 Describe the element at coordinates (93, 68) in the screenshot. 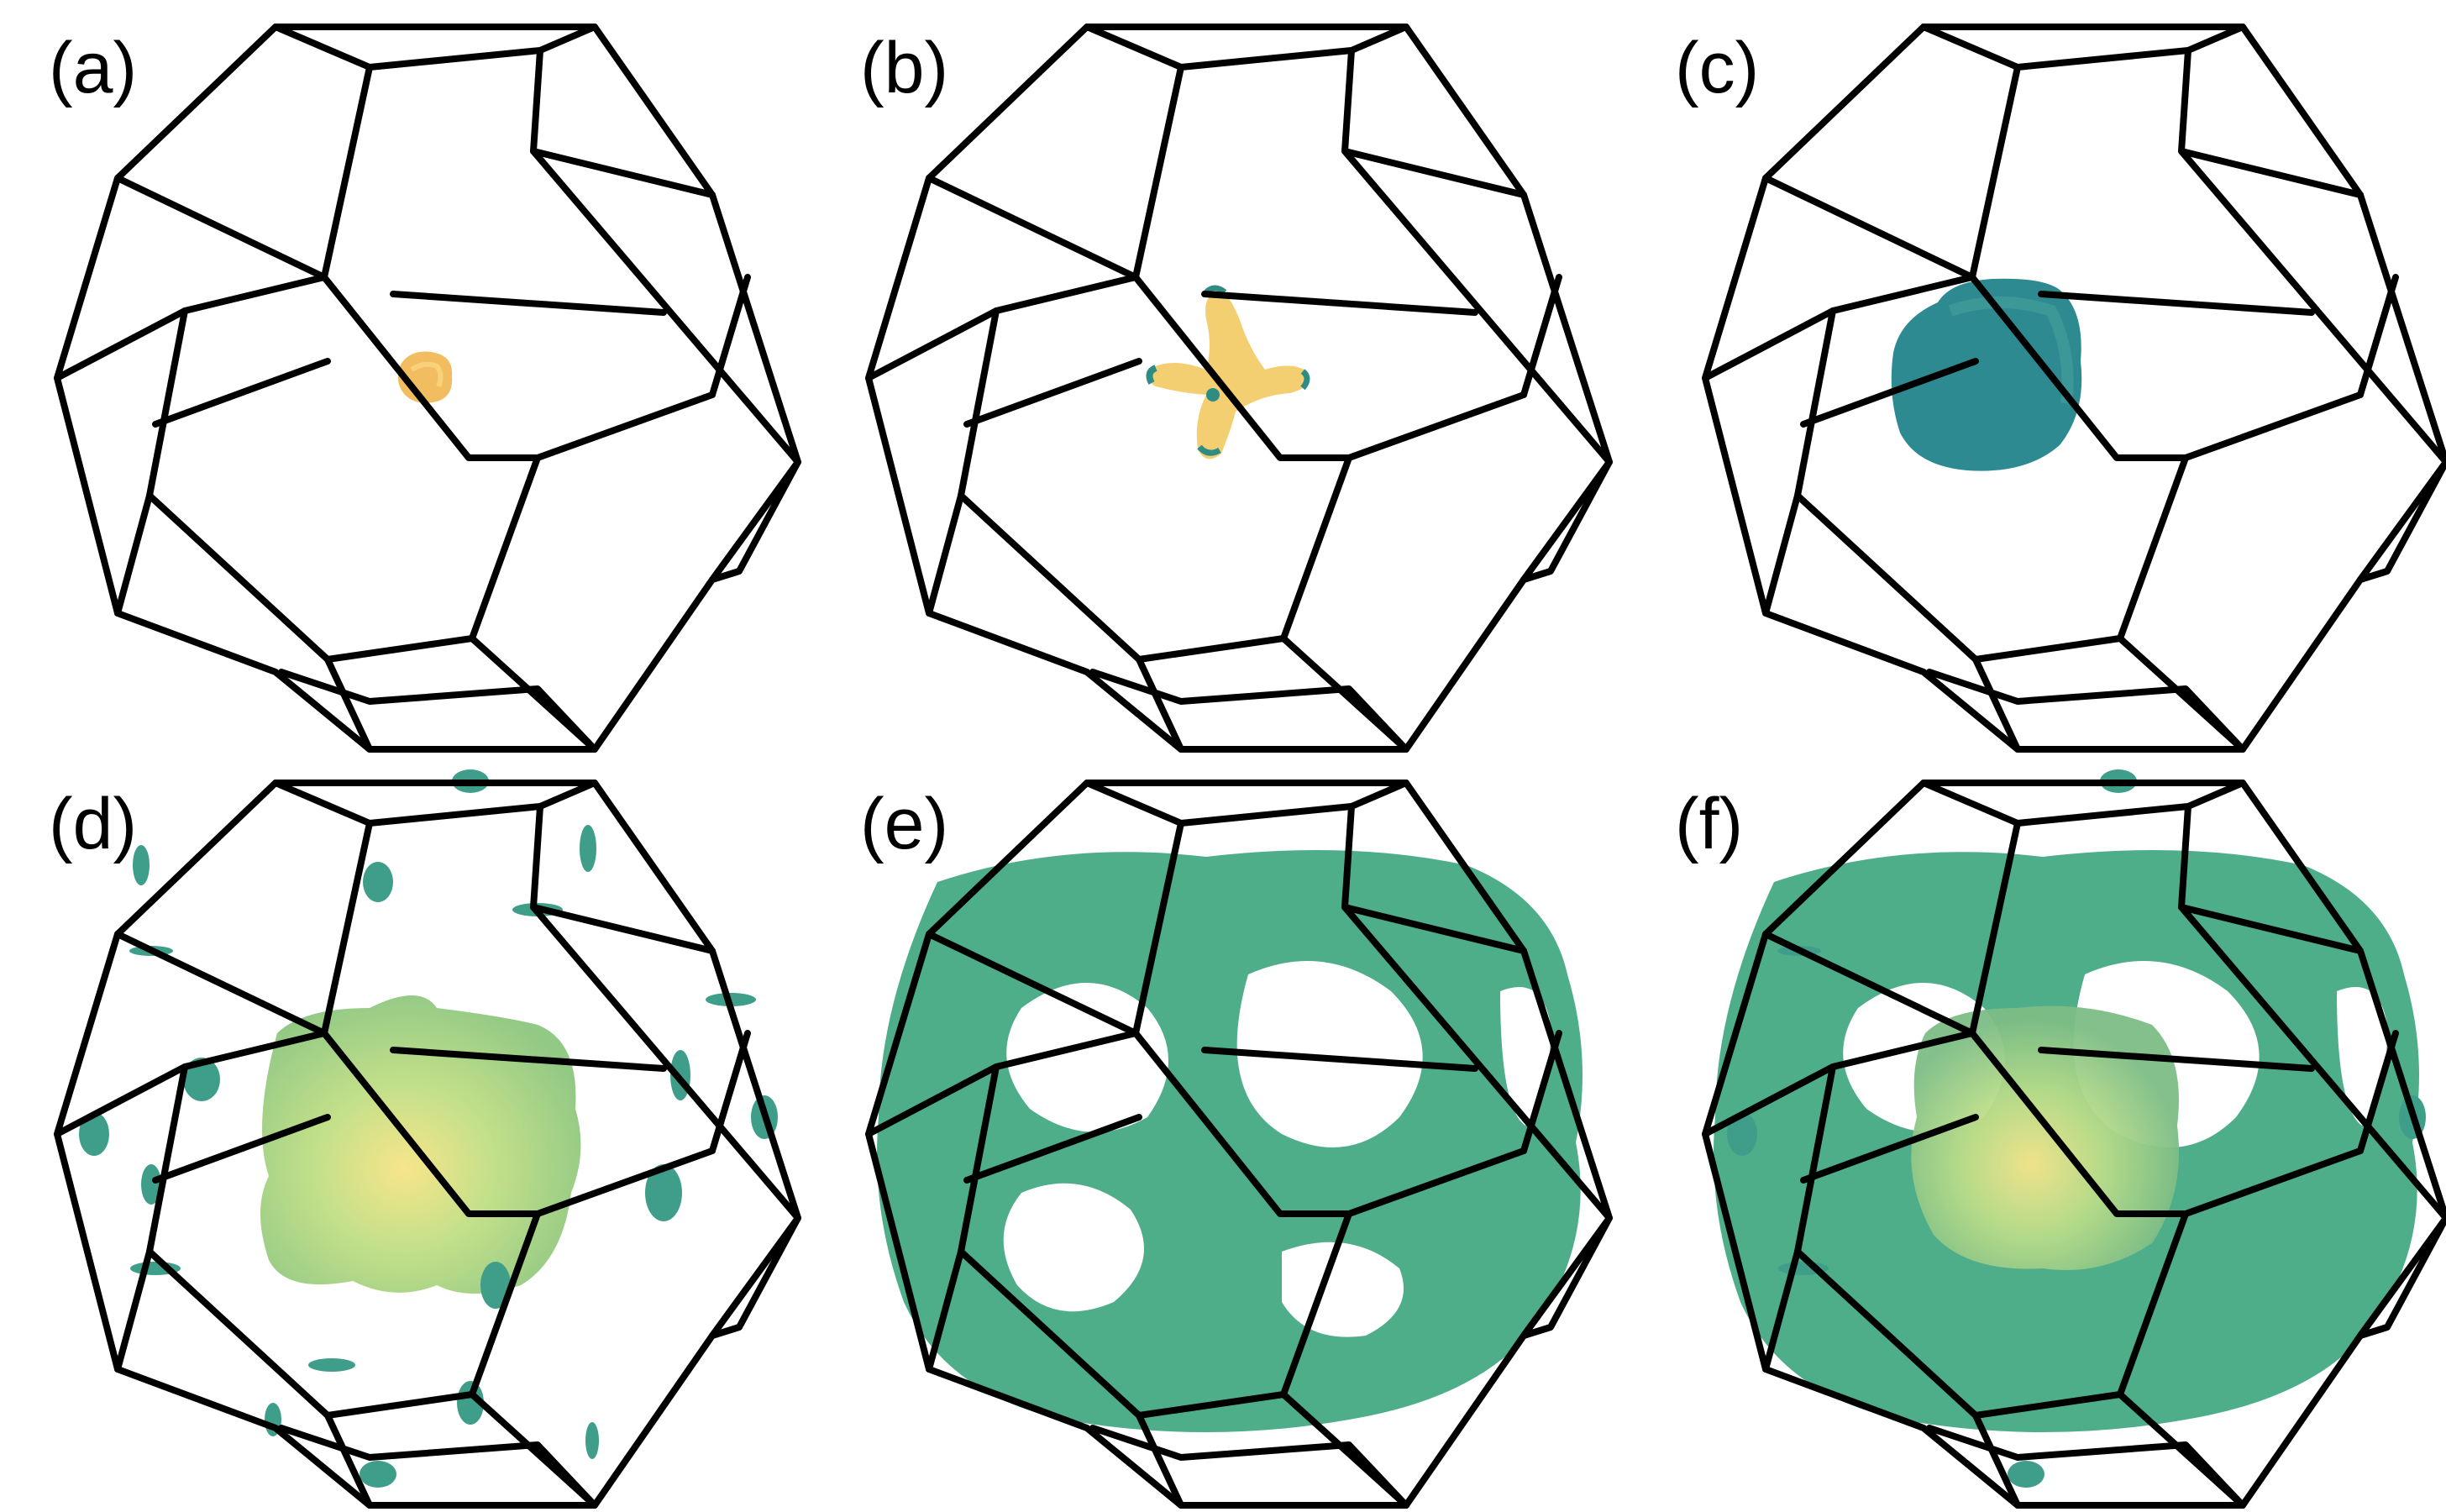

I see `panel-a-label: (a)` at that location.